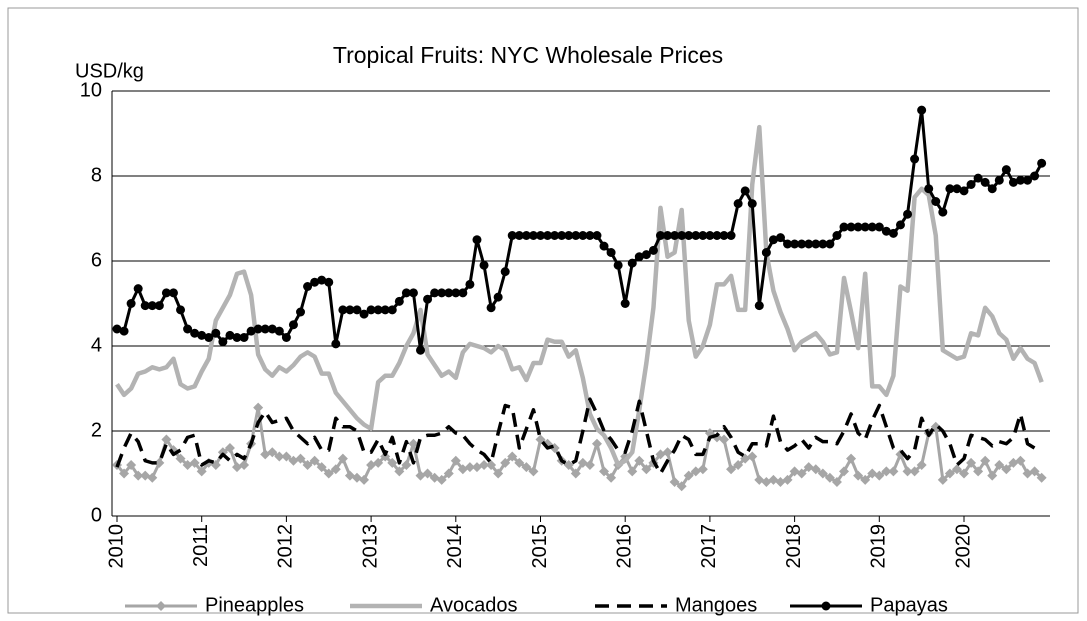 This screenshot has height=621, width=1087. Describe the element at coordinates (91, 90) in the screenshot. I see `y-tick-label: 10` at that location.